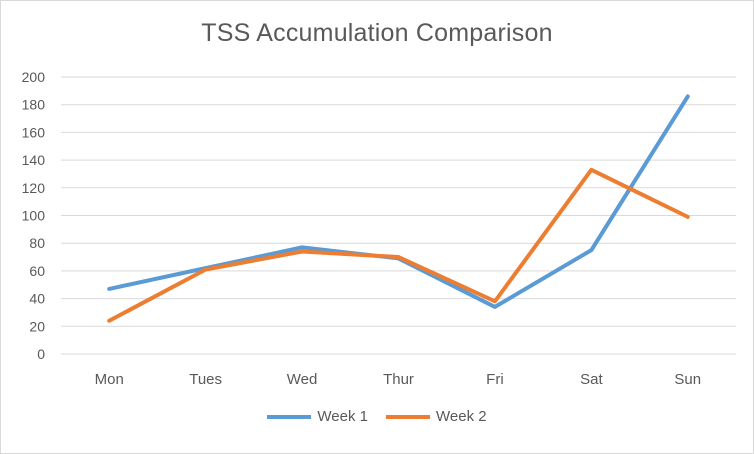 Image resolution: width=754 pixels, height=454 pixels. What do you see at coordinates (34, 160) in the screenshot?
I see `y-tick-label: 140` at bounding box center [34, 160].